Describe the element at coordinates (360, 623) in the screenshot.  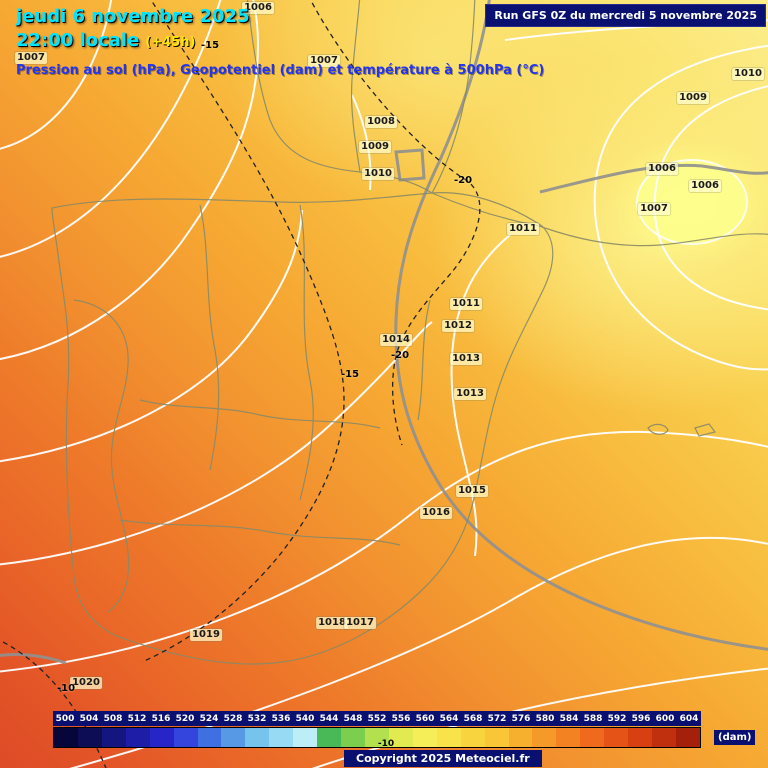
I see `pressure-label: 1017` at that location.